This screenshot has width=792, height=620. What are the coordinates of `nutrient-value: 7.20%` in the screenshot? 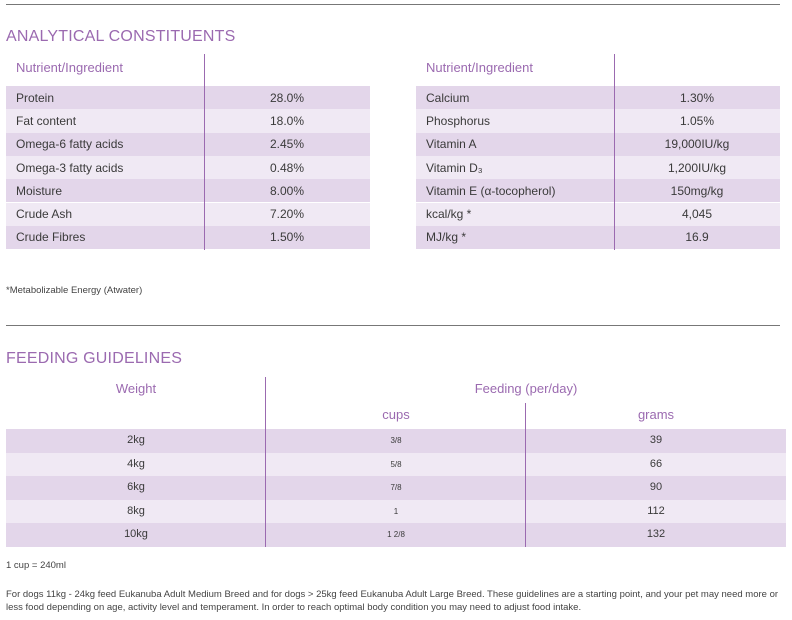 It's located at (287, 214).